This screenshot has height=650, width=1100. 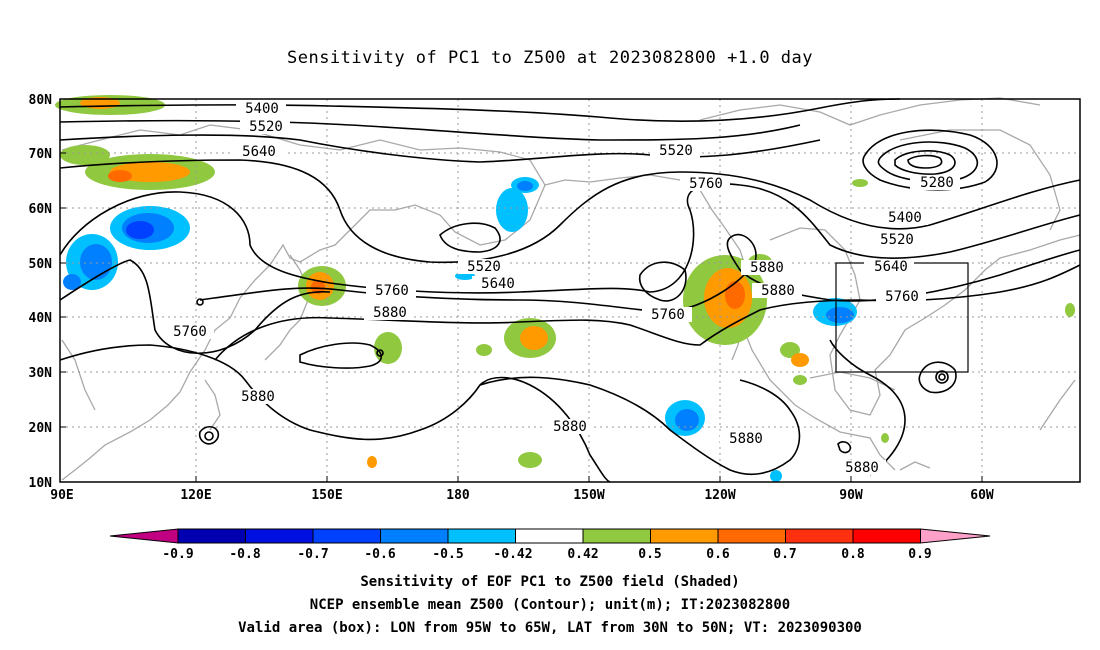 What do you see at coordinates (41, 264) in the screenshot?
I see `lat-tick-label: 50N` at bounding box center [41, 264].